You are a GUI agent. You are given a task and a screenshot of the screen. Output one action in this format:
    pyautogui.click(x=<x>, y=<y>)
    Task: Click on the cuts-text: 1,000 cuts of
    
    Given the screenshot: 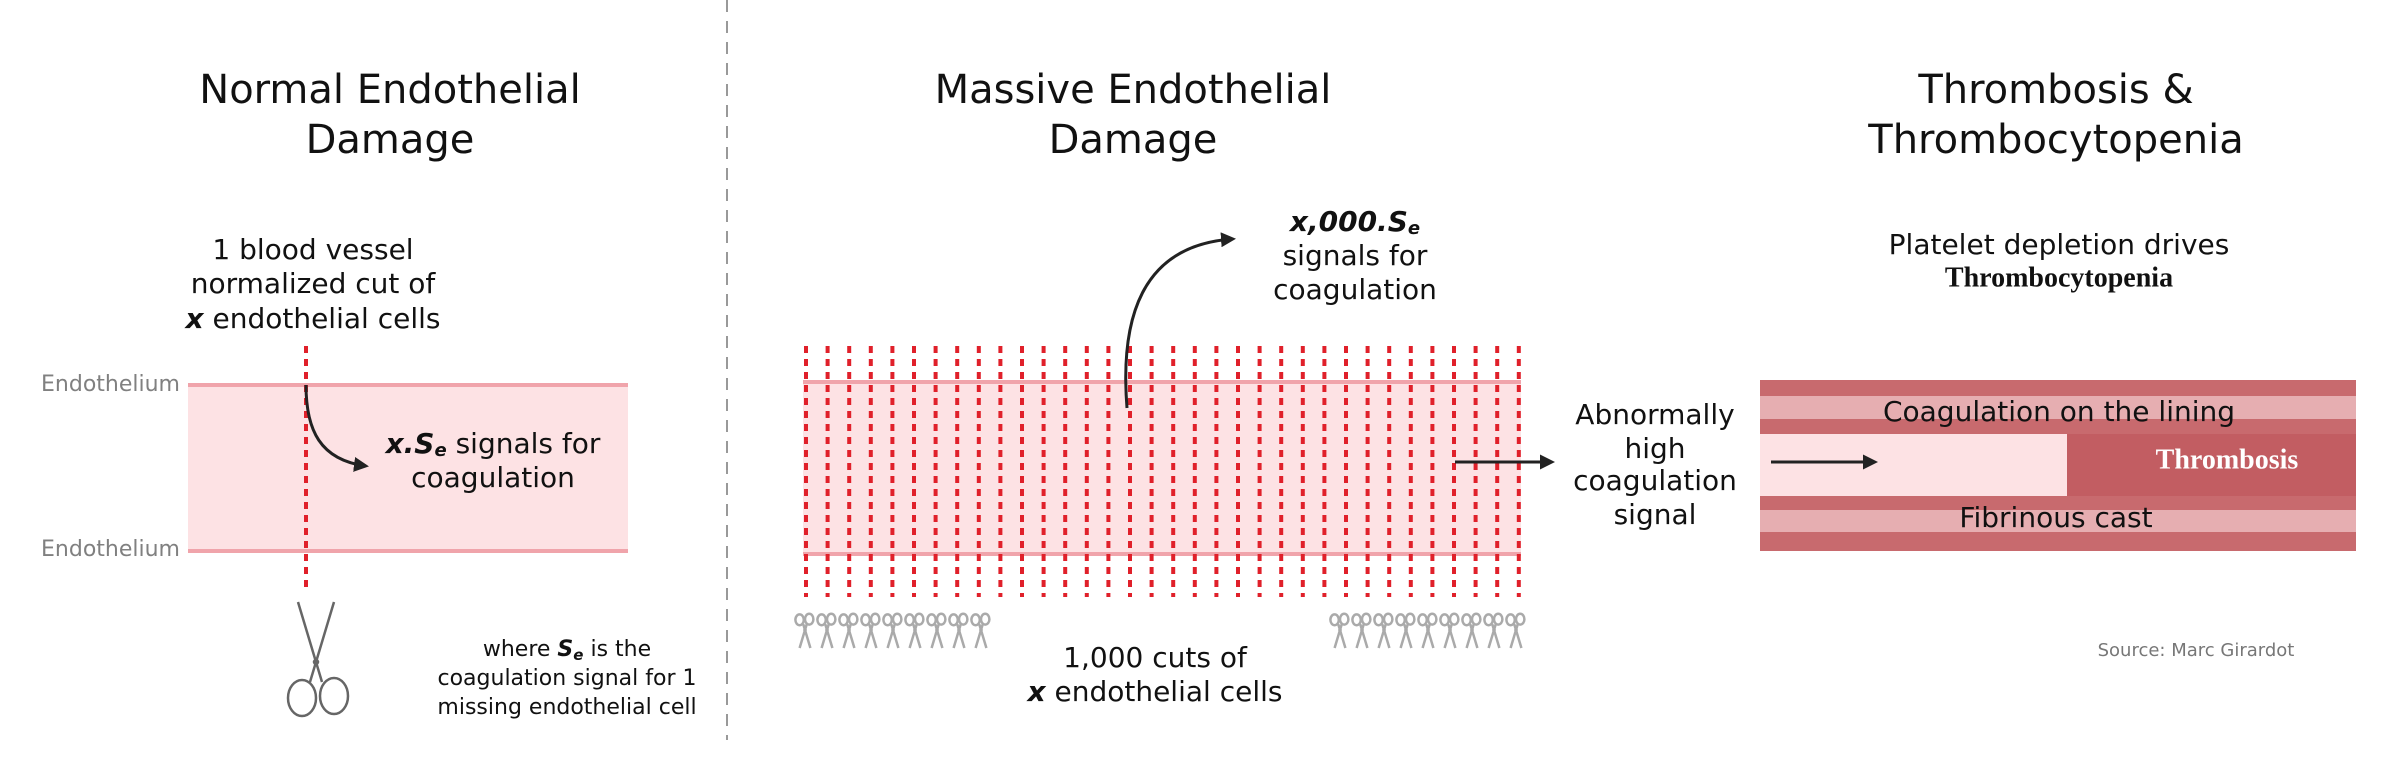 What is the action you would take?
    pyautogui.click(x=1155, y=657)
    